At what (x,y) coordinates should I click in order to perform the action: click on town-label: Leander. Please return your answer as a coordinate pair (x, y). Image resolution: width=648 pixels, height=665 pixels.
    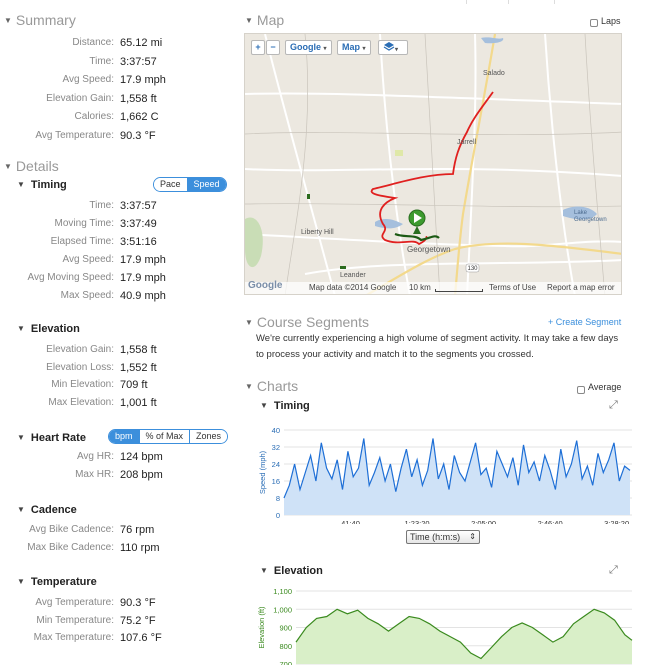
    Looking at the image, I should click on (353, 275).